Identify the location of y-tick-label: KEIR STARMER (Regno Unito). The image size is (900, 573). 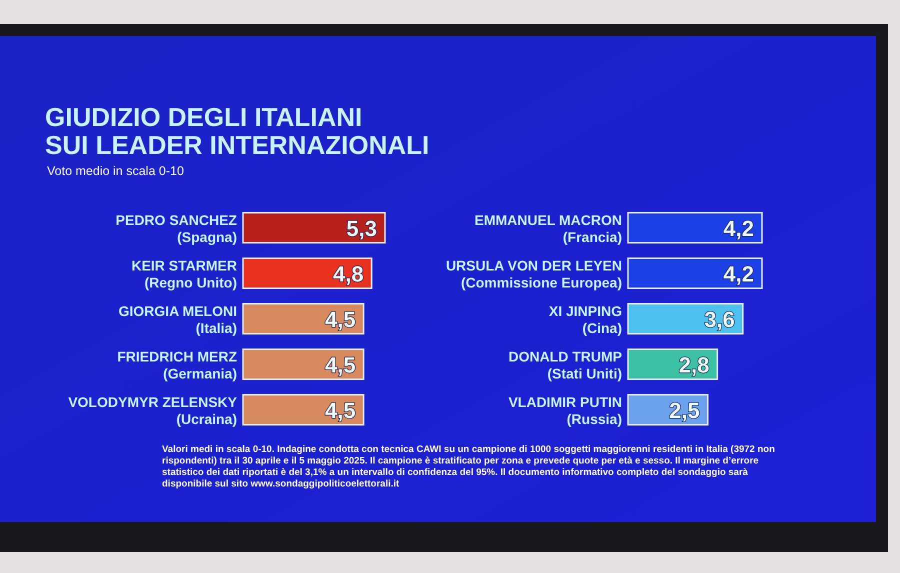
(184, 273).